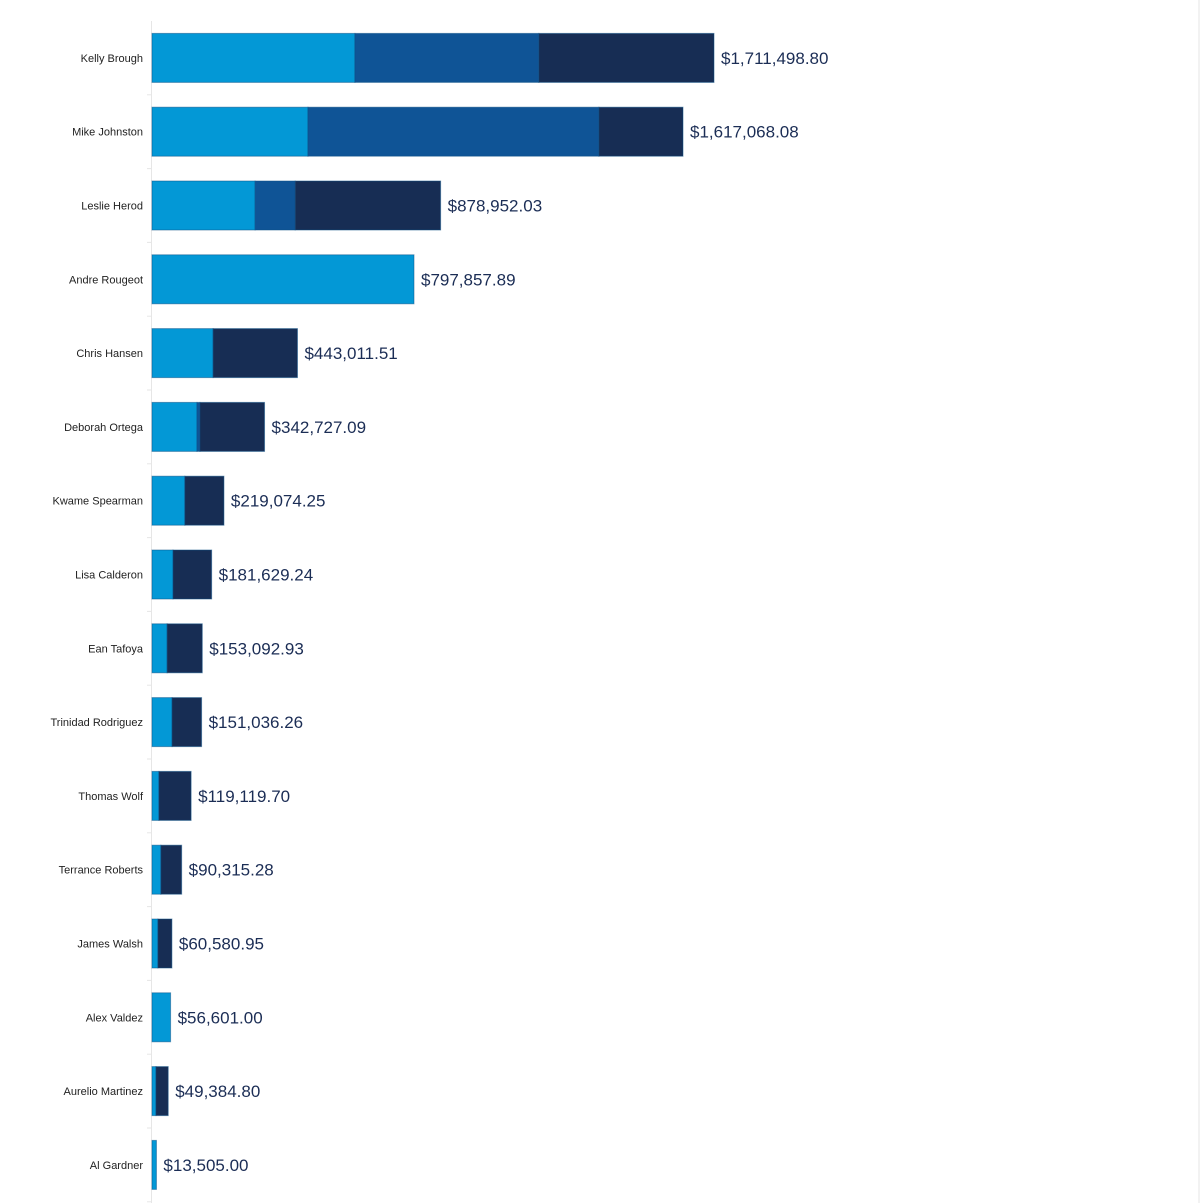 Image resolution: width=1200 pixels, height=1203 pixels. I want to click on total-value-label: $342,727.09, so click(319, 427).